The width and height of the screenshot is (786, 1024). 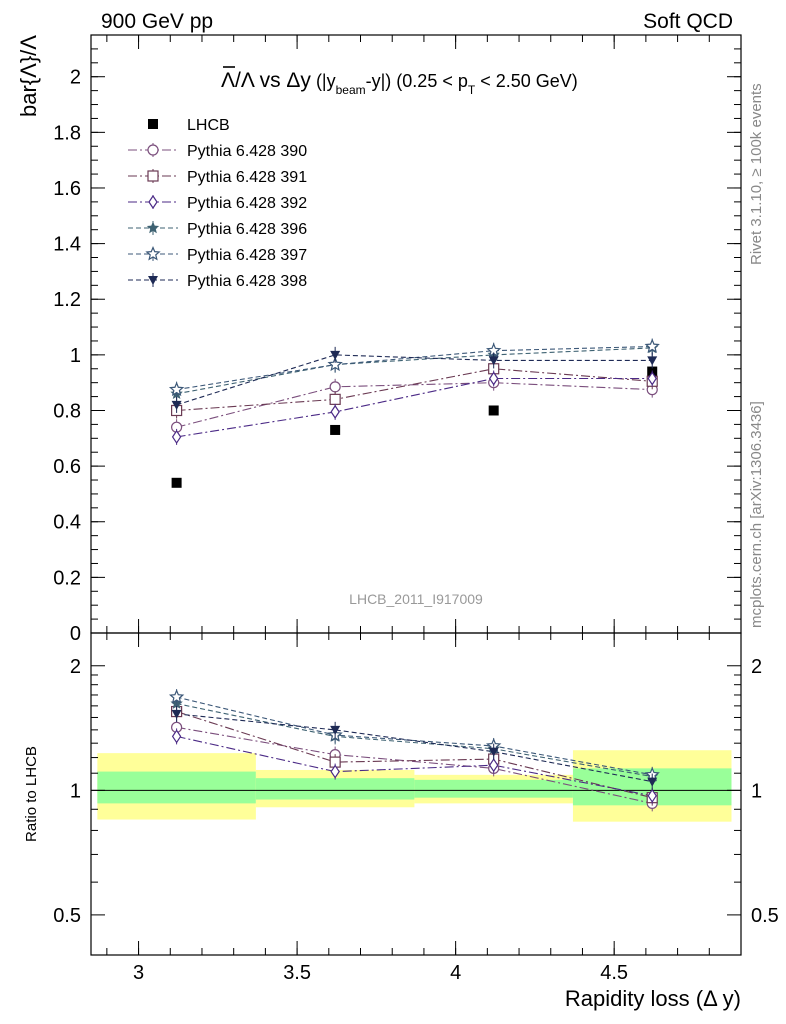 I want to click on y-tick-label: 0.4, so click(x=67, y=523).